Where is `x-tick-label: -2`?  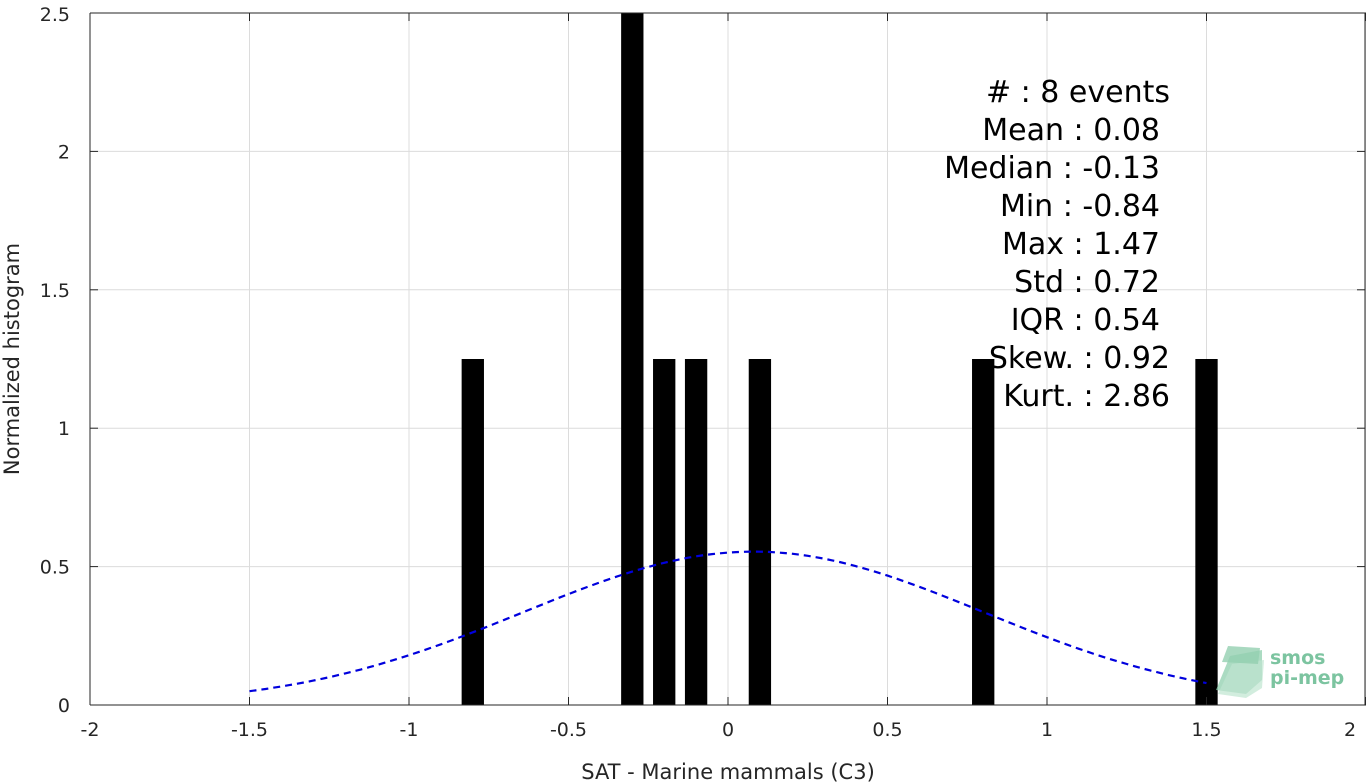
x-tick-label: -2 is located at coordinates (90, 730).